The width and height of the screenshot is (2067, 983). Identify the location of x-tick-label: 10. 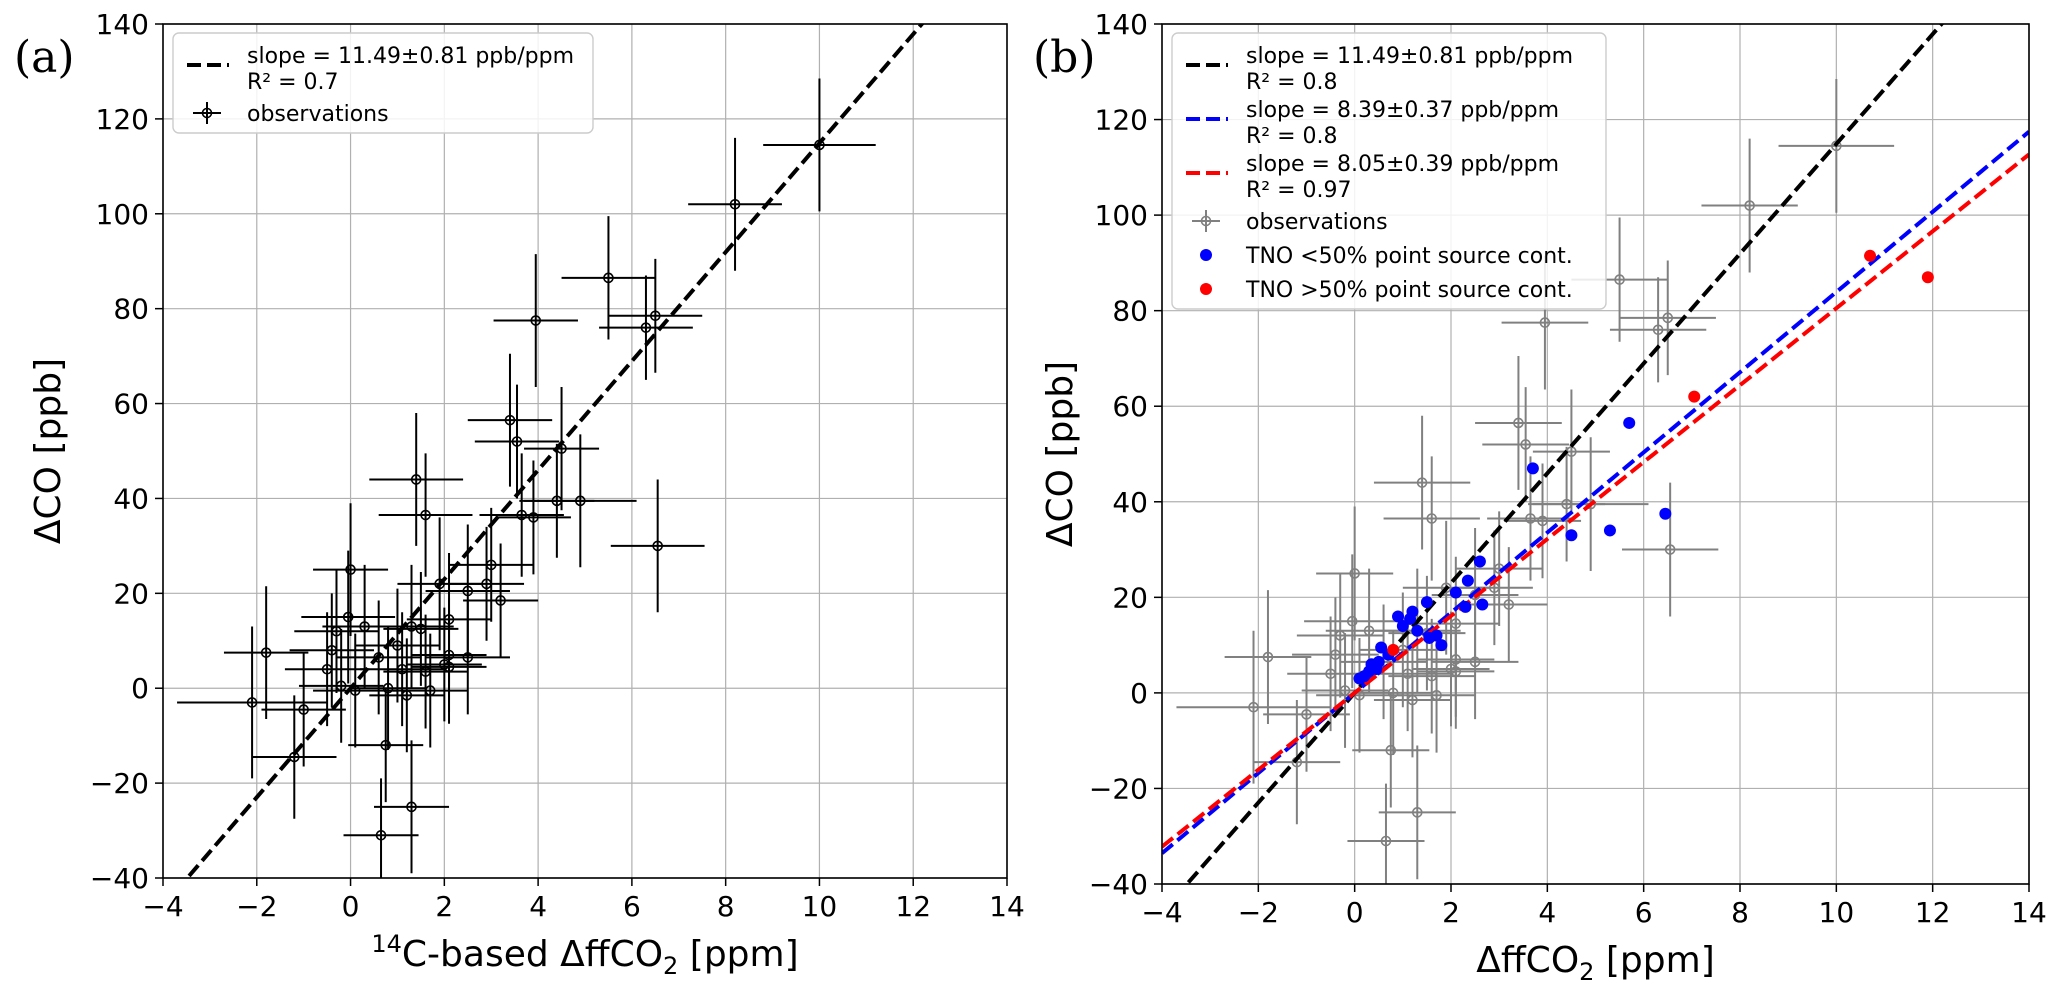
(820, 906).